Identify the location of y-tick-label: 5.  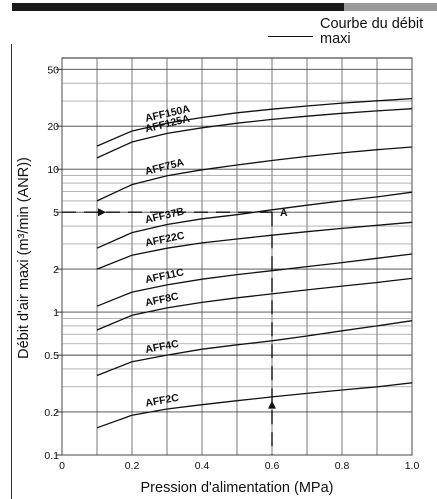
(56, 213).